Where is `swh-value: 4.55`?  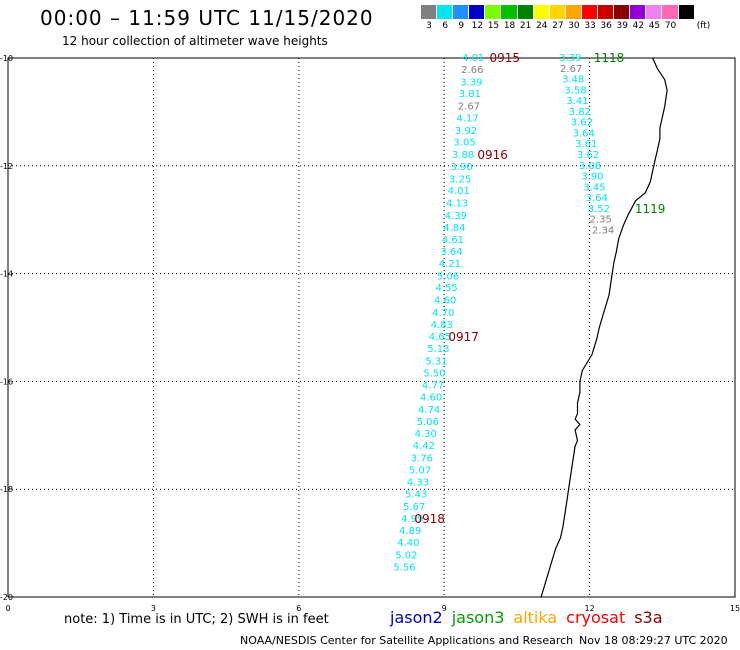 swh-value: 4.55 is located at coordinates (446, 288).